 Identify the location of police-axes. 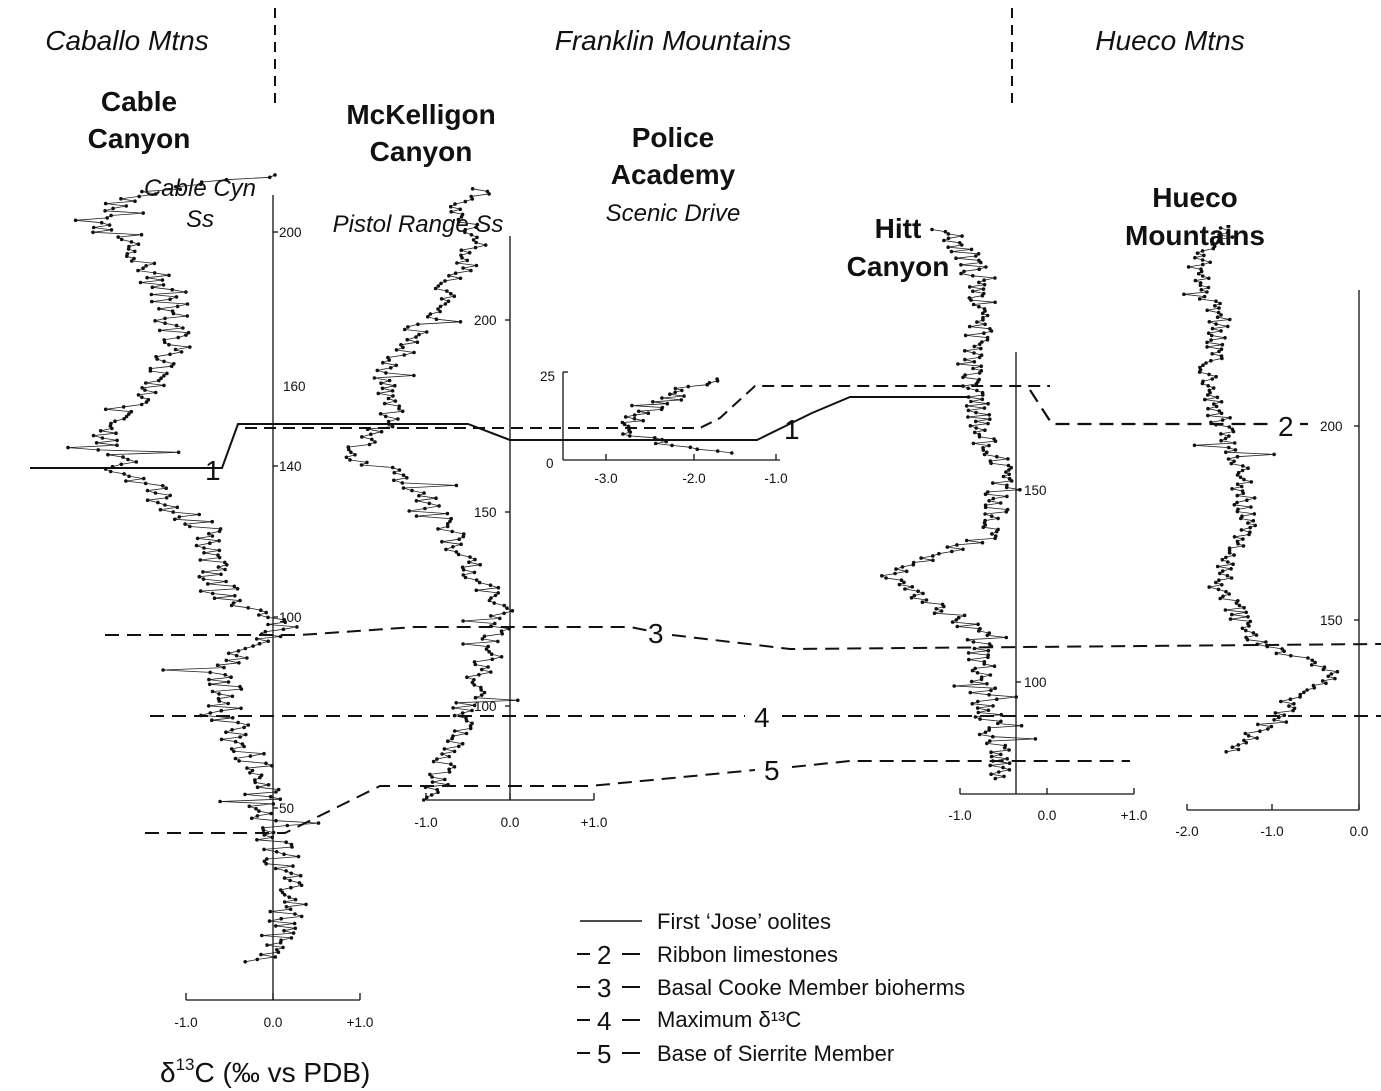
(671, 416).